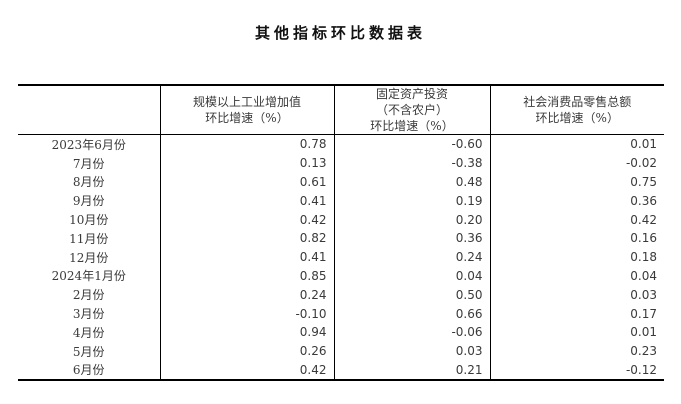  I want to click on table-row: 6月份 0.42 0.21 -0.12, so click(341, 370).